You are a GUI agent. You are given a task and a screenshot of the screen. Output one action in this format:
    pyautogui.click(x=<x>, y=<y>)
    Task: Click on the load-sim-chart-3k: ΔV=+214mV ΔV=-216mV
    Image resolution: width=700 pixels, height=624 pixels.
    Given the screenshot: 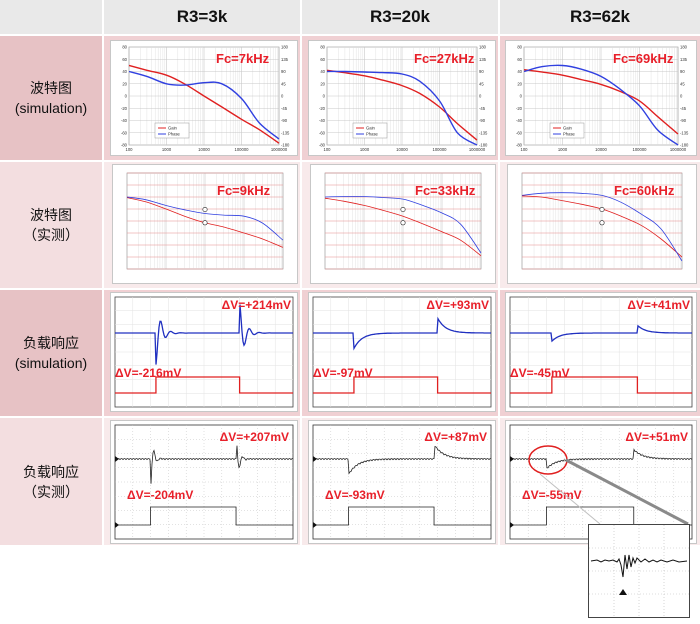 What is the action you would take?
    pyautogui.click(x=204, y=352)
    